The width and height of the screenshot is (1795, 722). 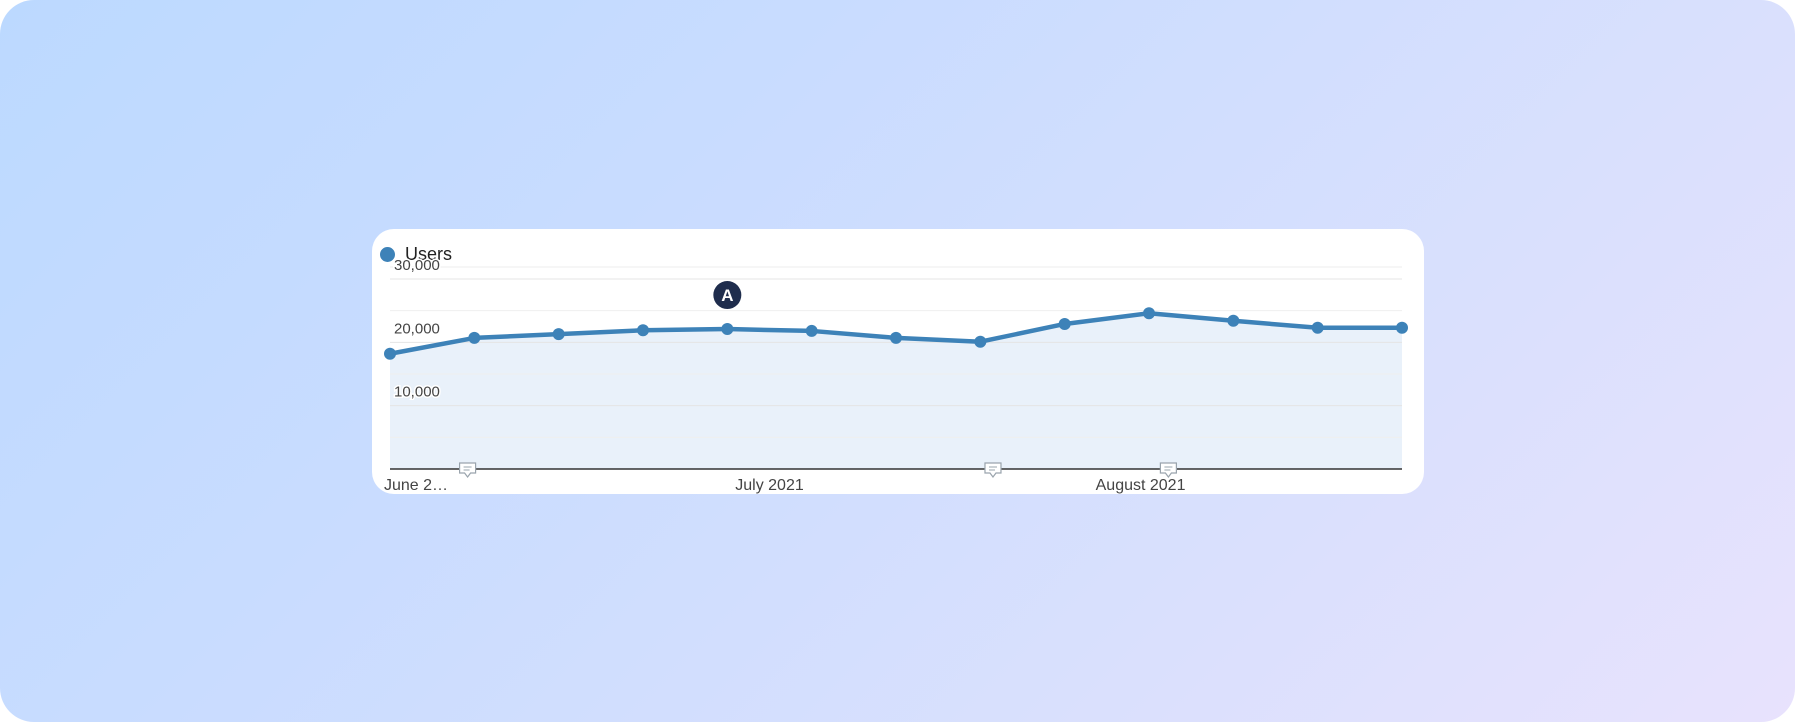 I want to click on y-tick-label: 10,000, so click(x=417, y=392).